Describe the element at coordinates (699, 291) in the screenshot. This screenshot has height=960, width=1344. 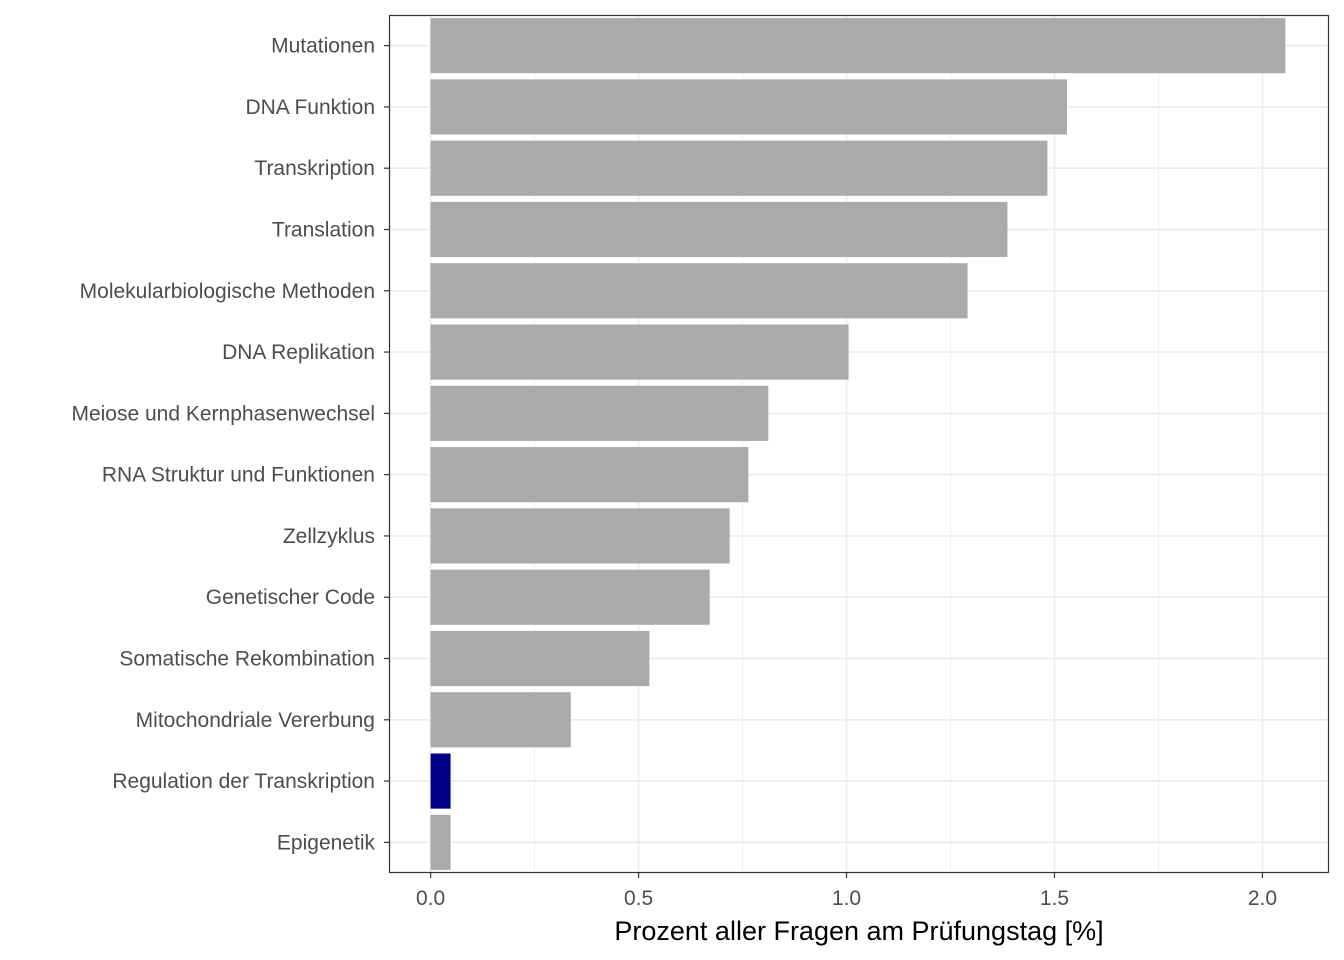
I see `bar-molekularbiologische-methoden` at that location.